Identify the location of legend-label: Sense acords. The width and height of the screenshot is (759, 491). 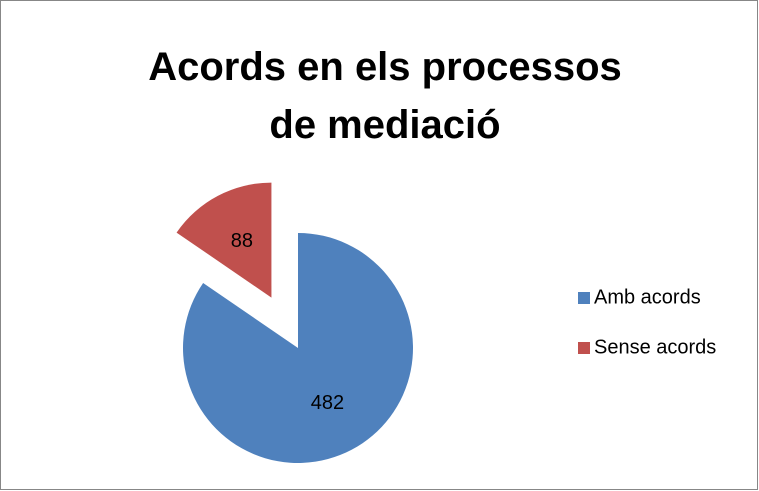
(655, 347).